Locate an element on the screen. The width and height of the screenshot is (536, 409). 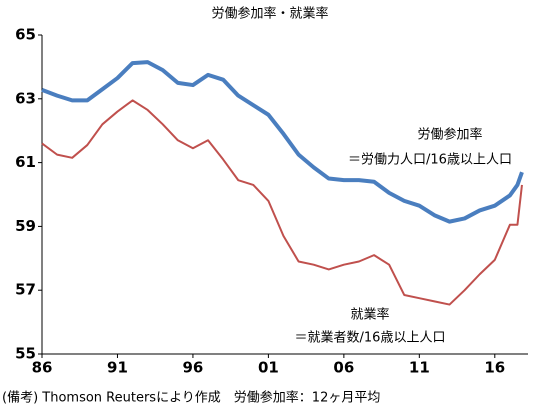
y-tick-label: 57 is located at coordinates (25, 290).